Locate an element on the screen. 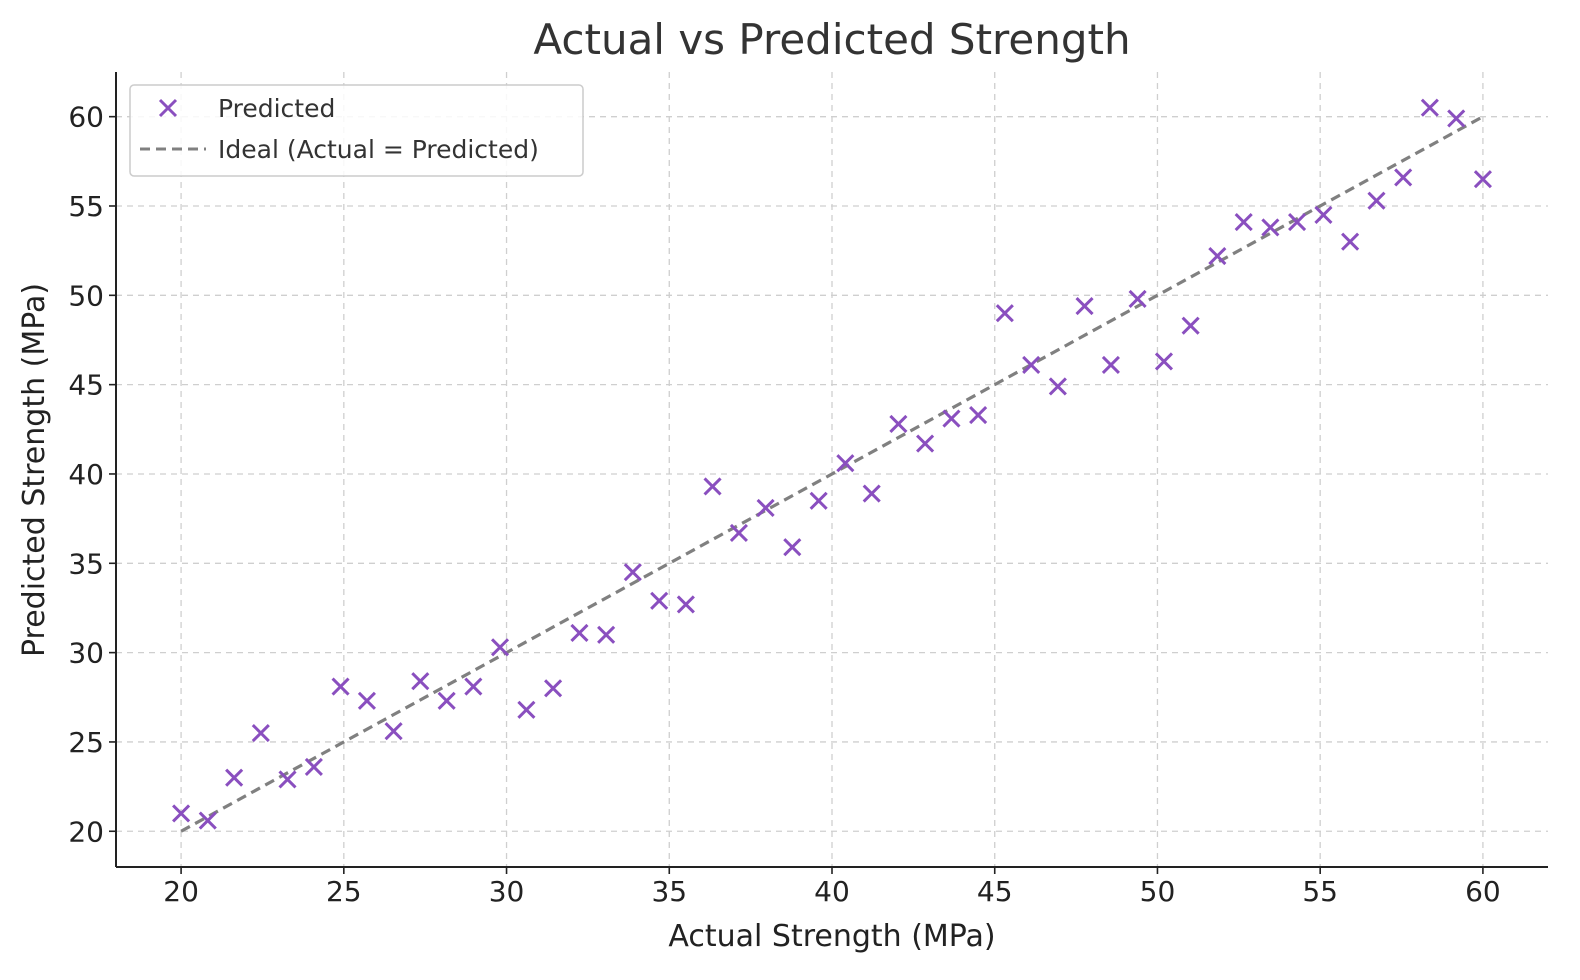 The height and width of the screenshot is (980, 1580). y-tick-label-20: 20 is located at coordinates (86, 831).